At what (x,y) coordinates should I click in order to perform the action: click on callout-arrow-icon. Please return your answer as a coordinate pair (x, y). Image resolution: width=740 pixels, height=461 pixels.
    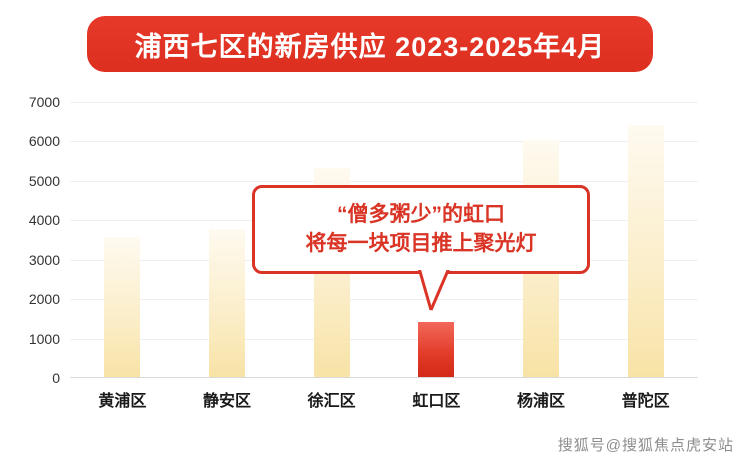
    Looking at the image, I should click on (434, 290).